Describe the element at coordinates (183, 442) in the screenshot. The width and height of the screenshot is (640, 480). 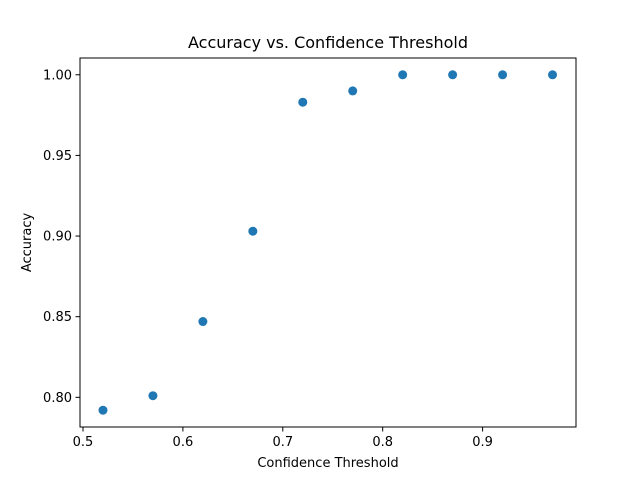
I see `x-tick-label: 0.6` at that location.